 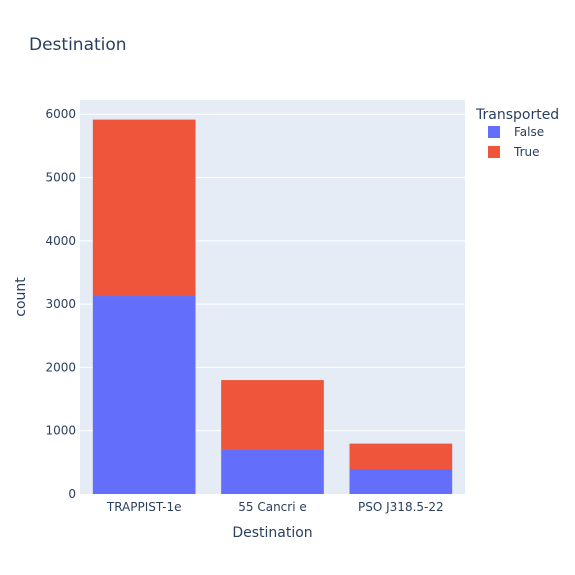 I want to click on legend-label-false: False, so click(x=529, y=132).